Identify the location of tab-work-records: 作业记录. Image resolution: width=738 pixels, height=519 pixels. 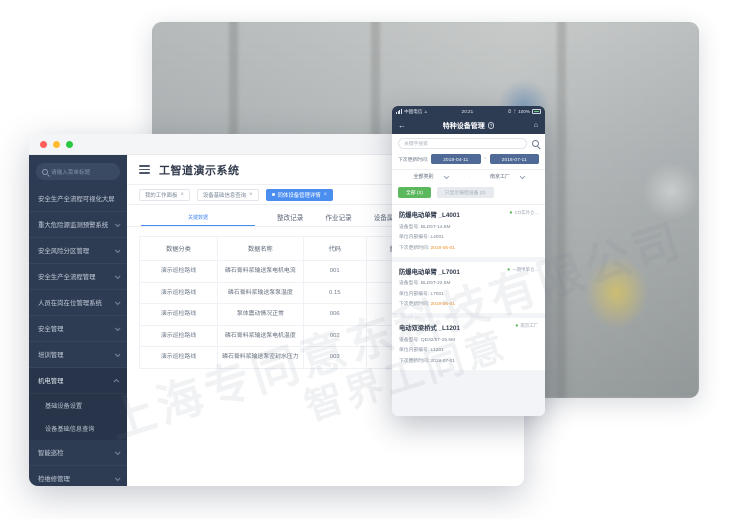
(338, 218).